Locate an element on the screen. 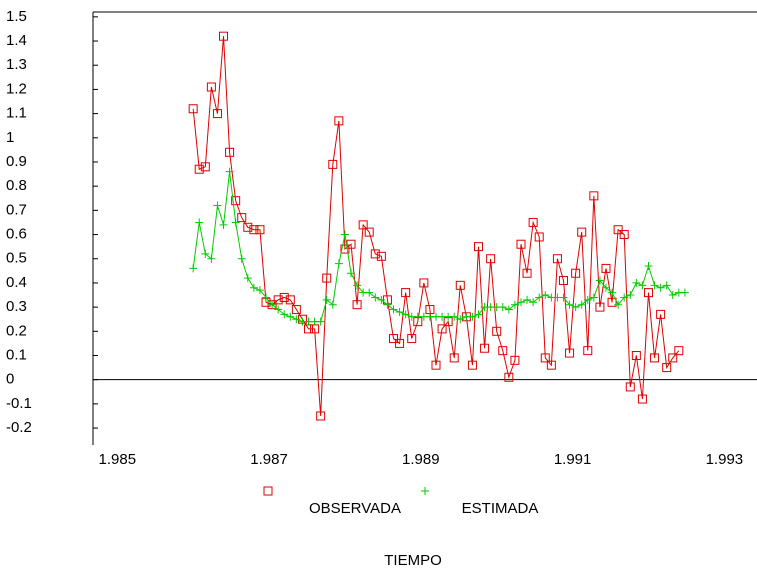 The width and height of the screenshot is (757, 573). y-tick-label: 0.7 is located at coordinates (16, 209).